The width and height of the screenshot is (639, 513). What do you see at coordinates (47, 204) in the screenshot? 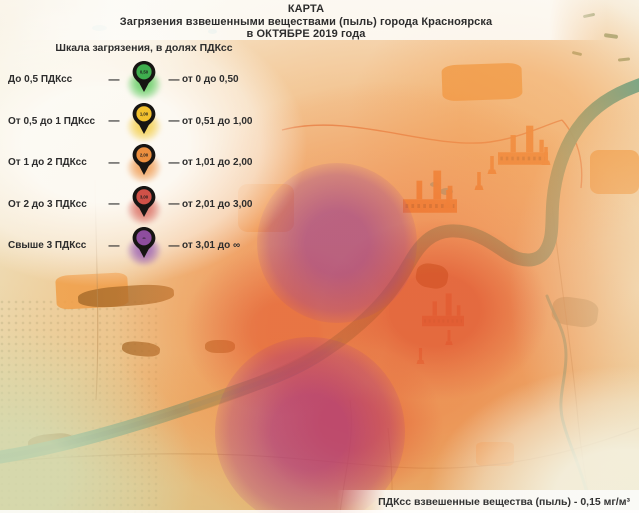
I see `legend-label: От 2 до 3 ПДКсс` at bounding box center [47, 204].